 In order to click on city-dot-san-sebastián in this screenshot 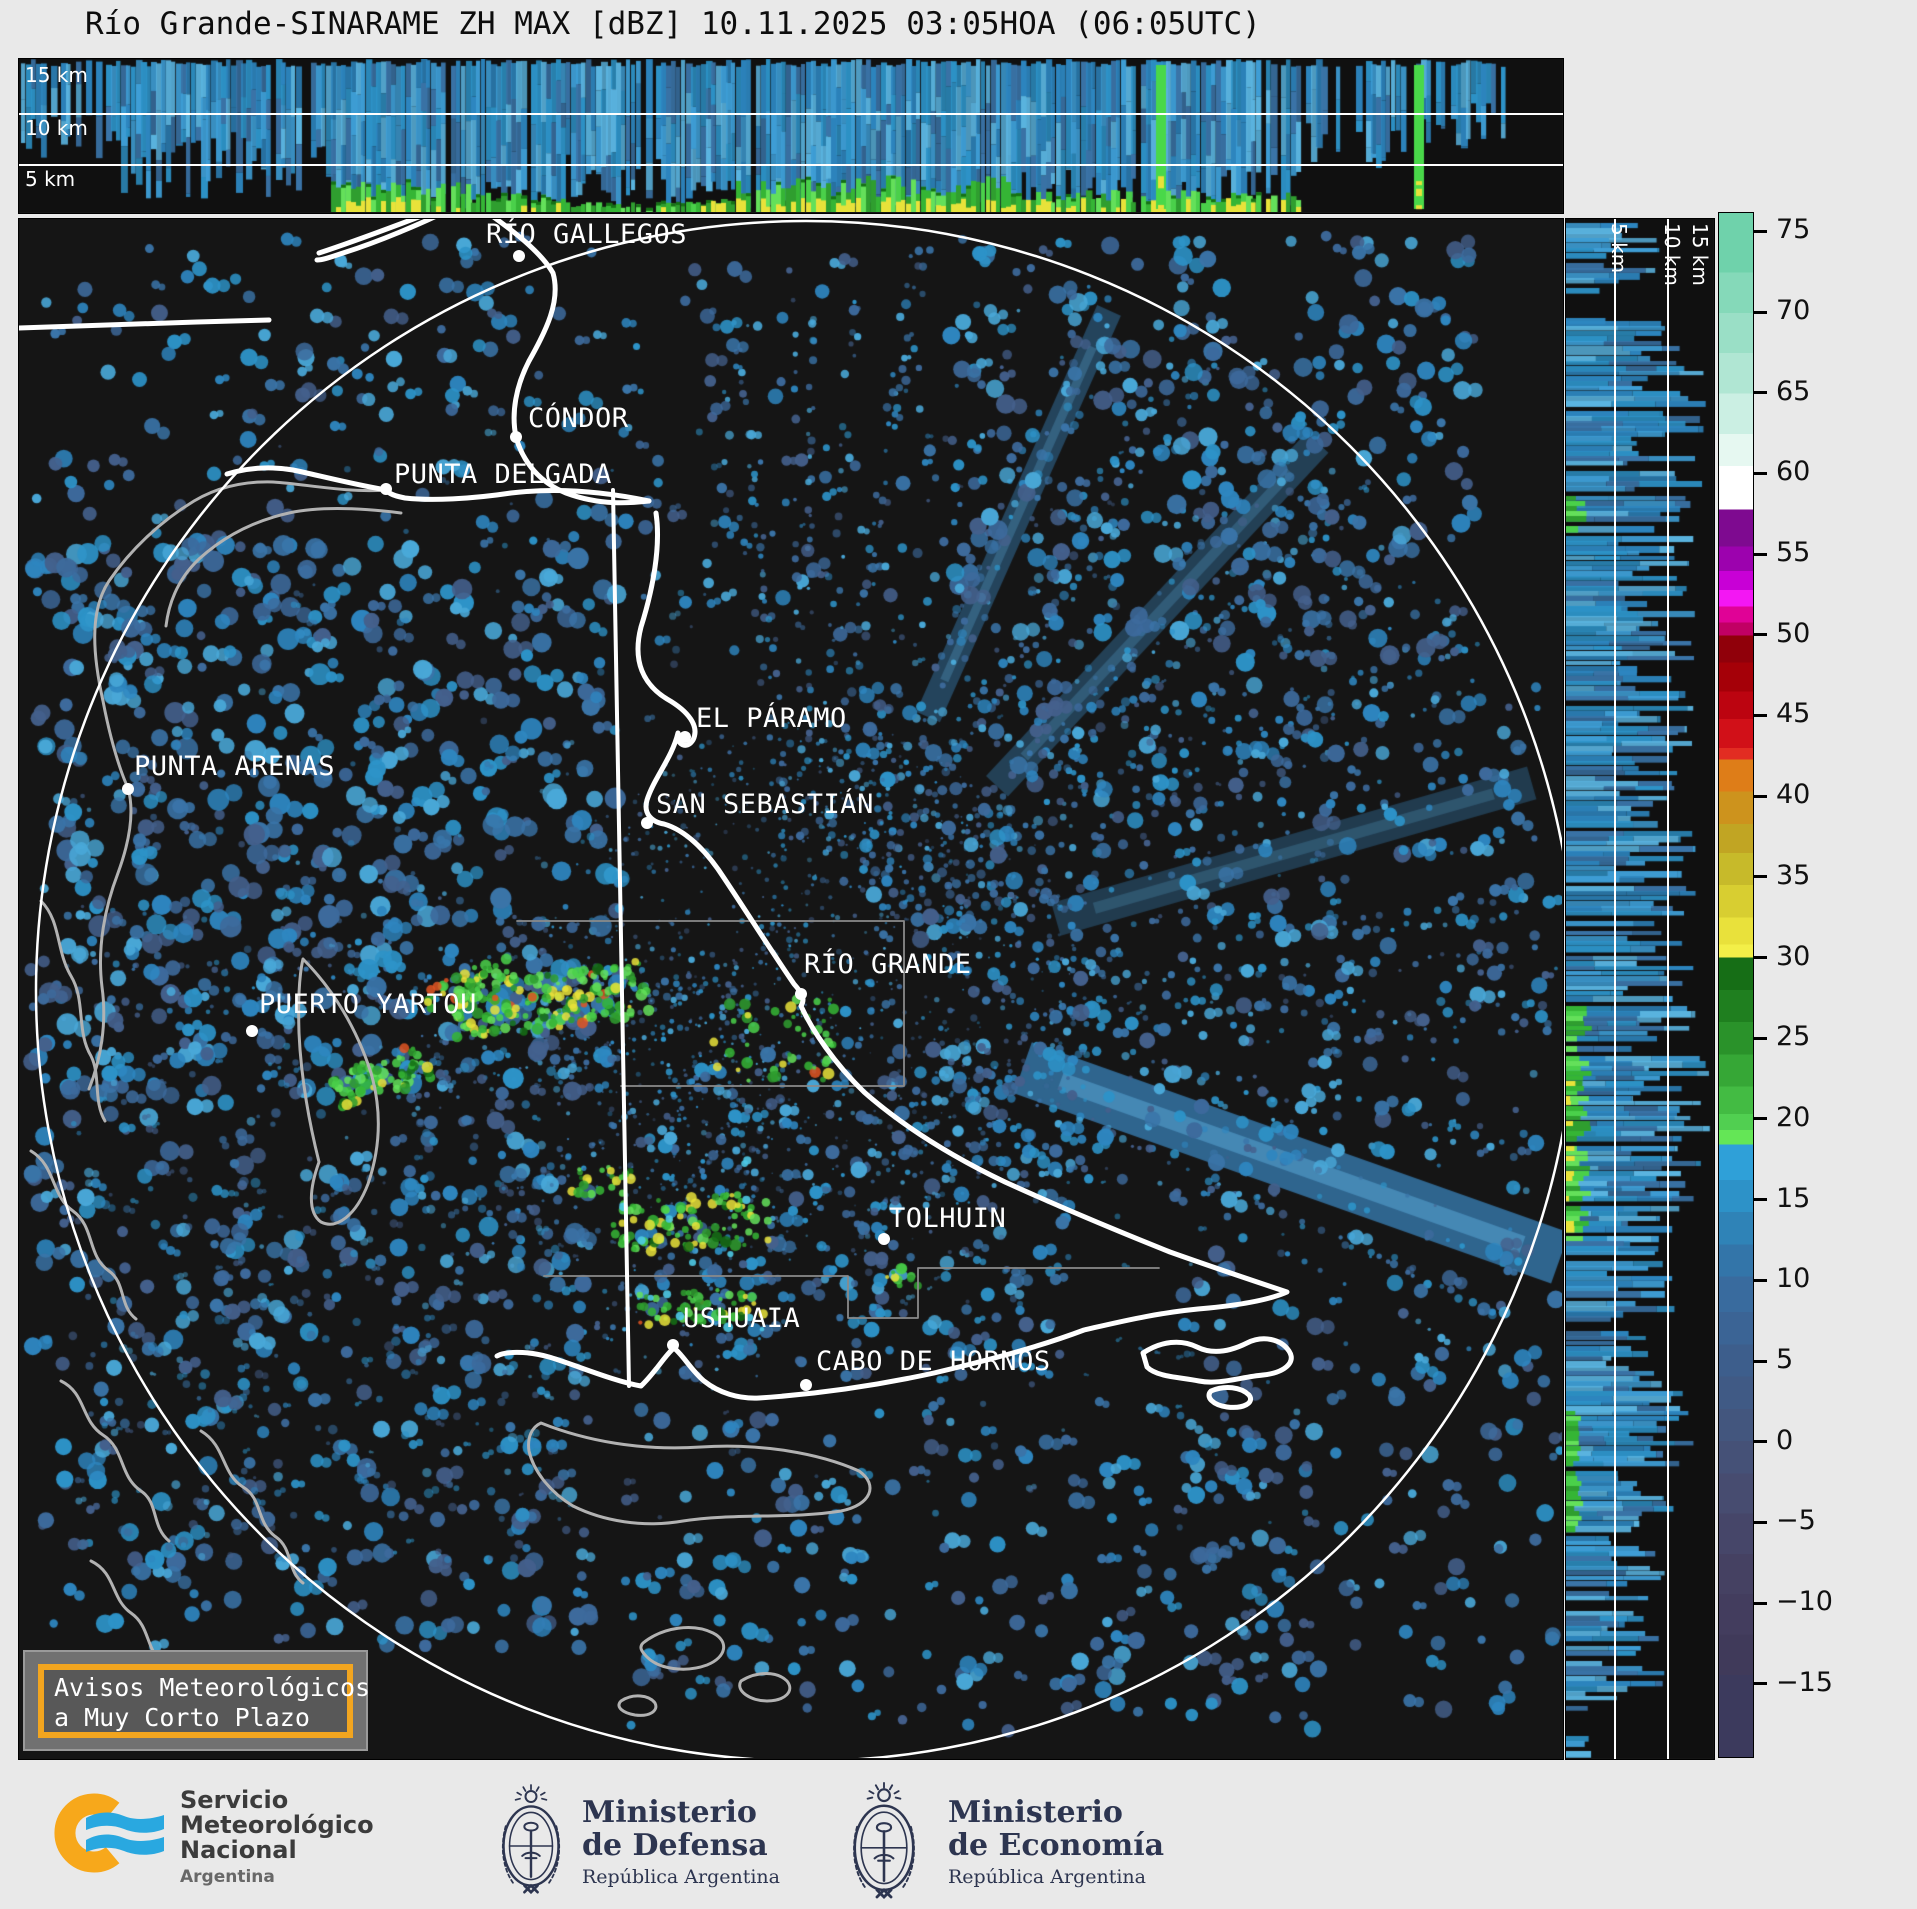, I will do `click(647, 823)`.